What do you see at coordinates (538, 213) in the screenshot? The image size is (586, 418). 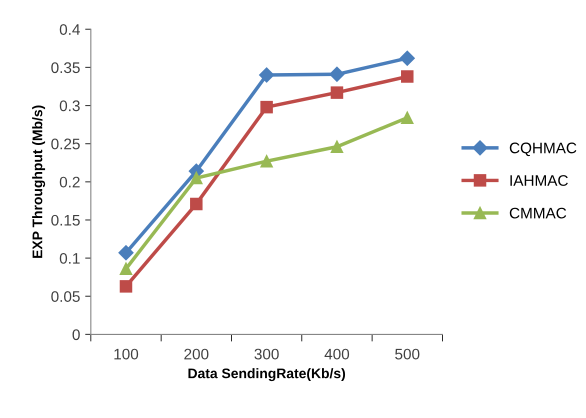 I see `legend-label: CMMAC` at bounding box center [538, 213].